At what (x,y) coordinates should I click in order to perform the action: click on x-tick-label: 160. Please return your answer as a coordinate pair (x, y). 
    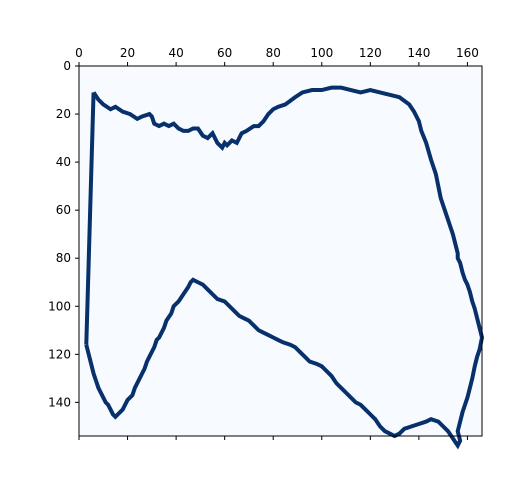
    Looking at the image, I should click on (467, 53).